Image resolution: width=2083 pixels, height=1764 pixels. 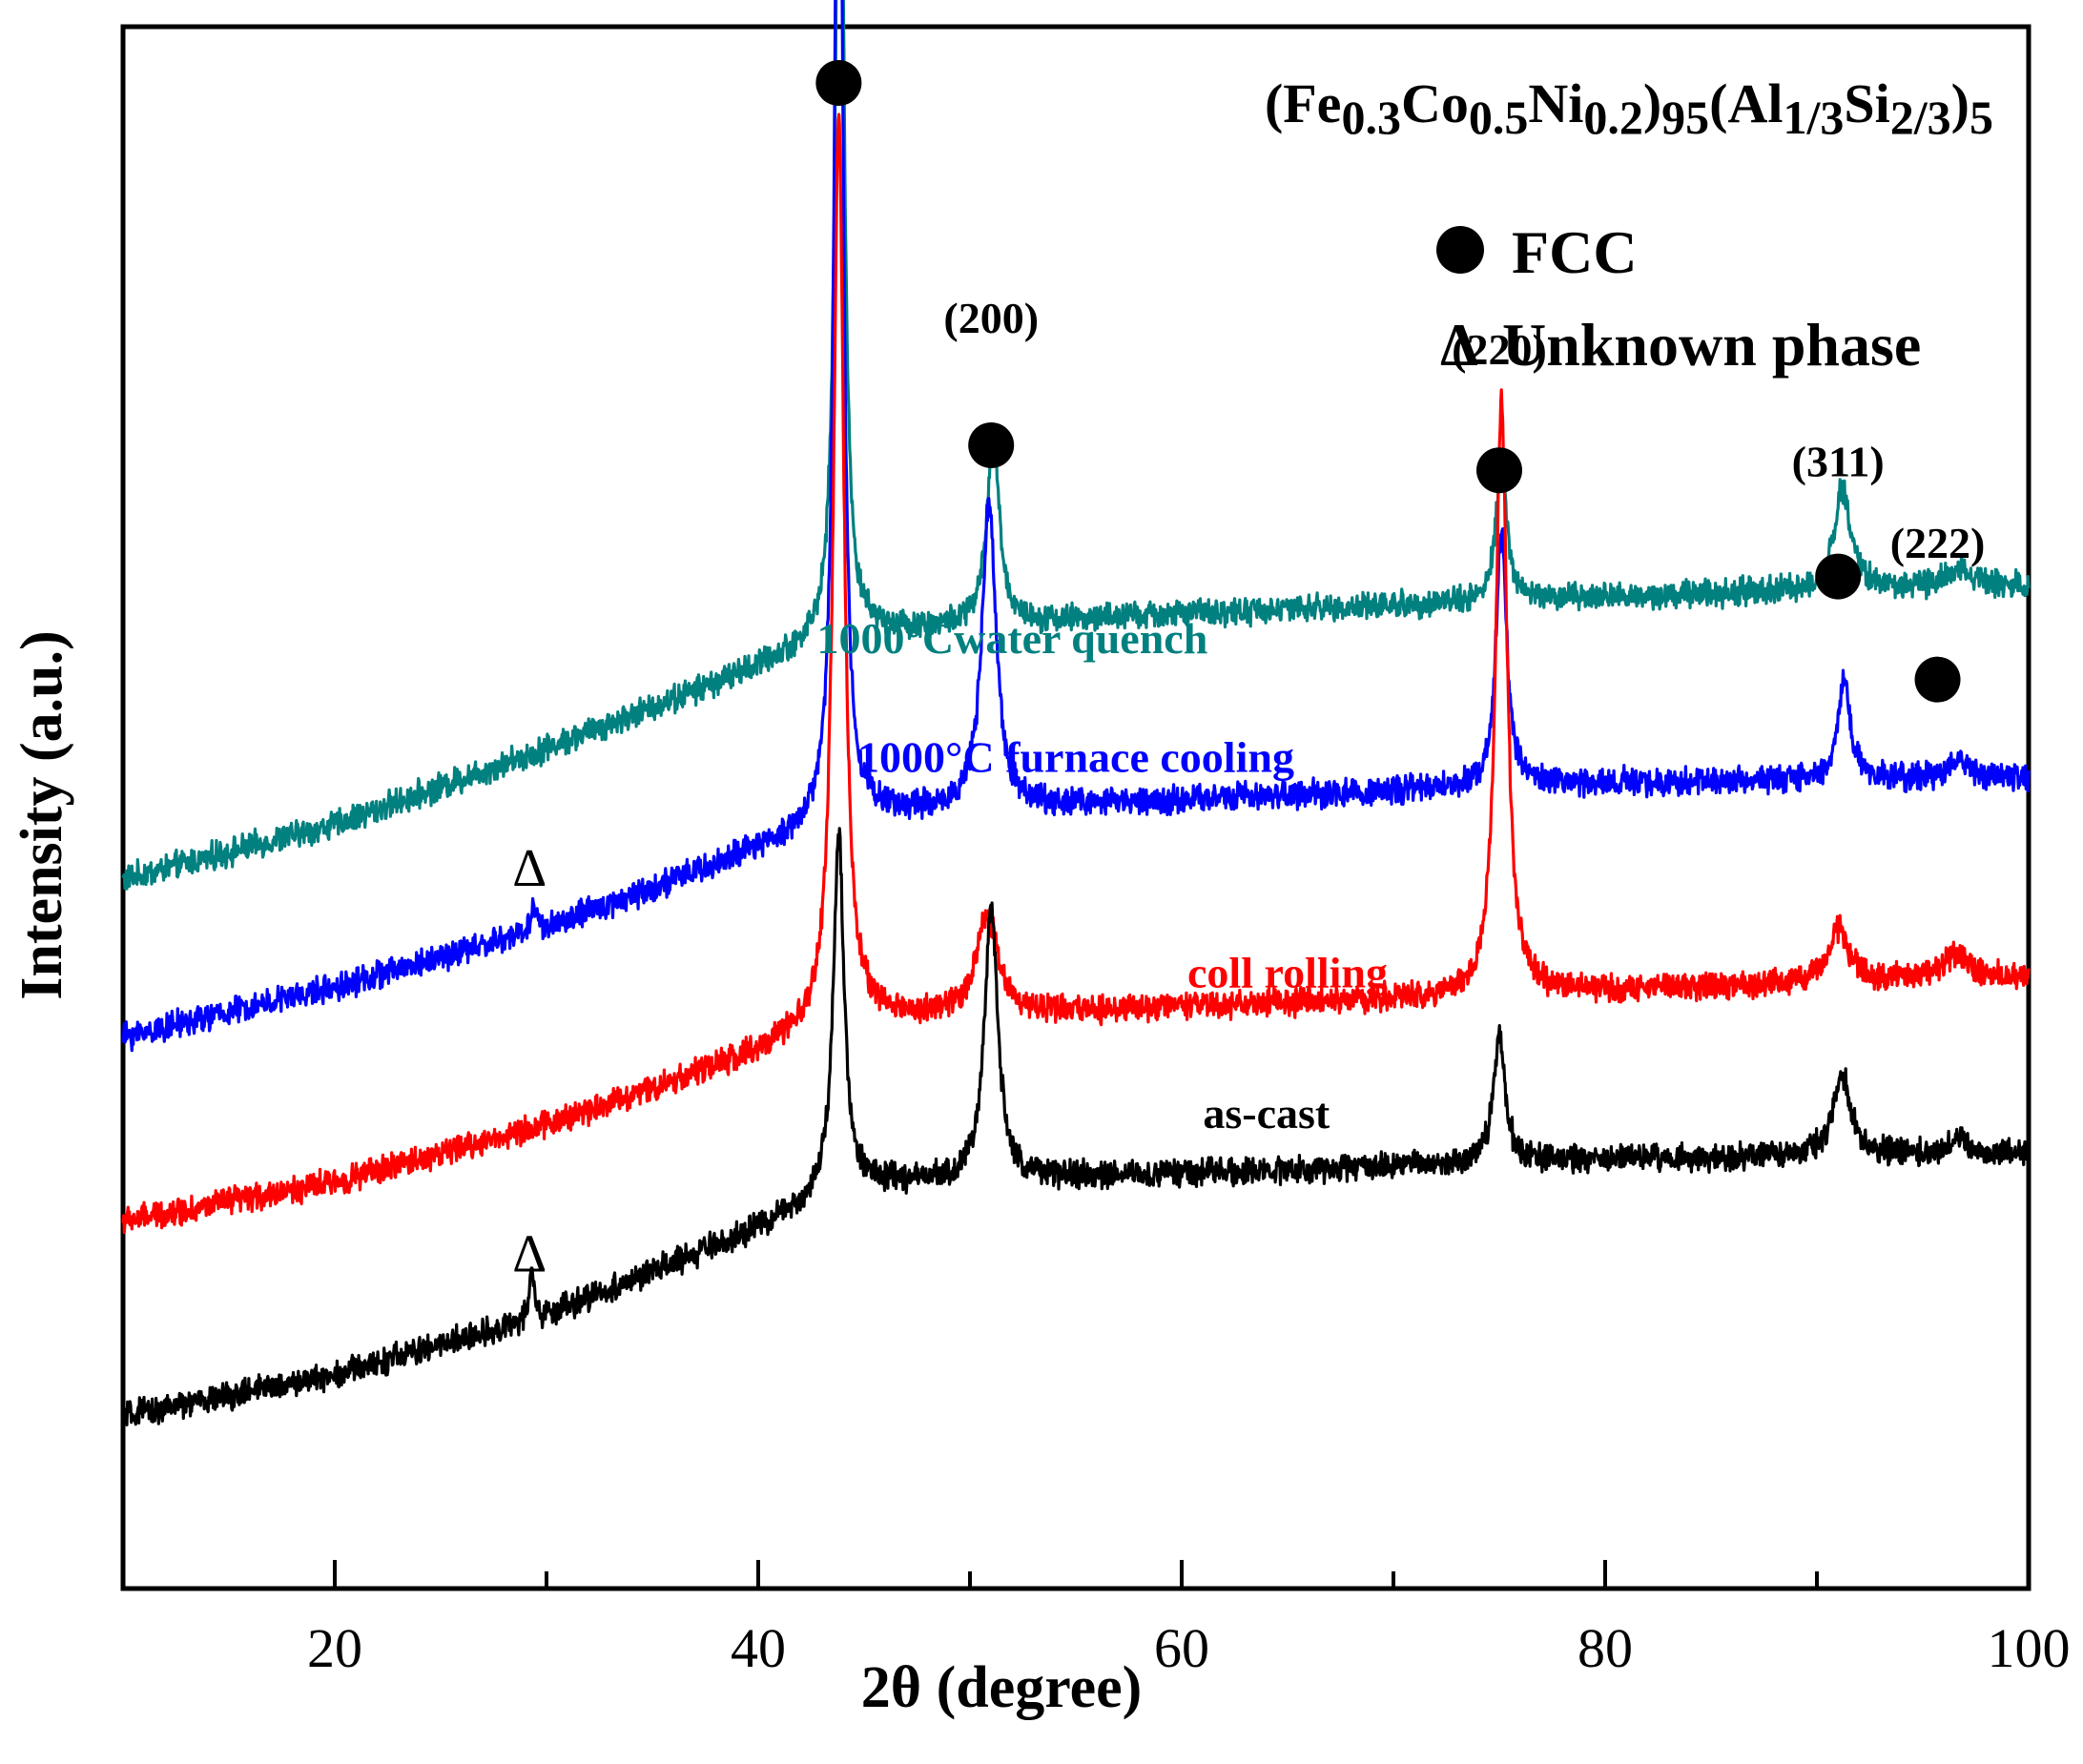 What do you see at coordinates (1287, 972) in the screenshot?
I see `series-label: coll rolling` at bounding box center [1287, 972].